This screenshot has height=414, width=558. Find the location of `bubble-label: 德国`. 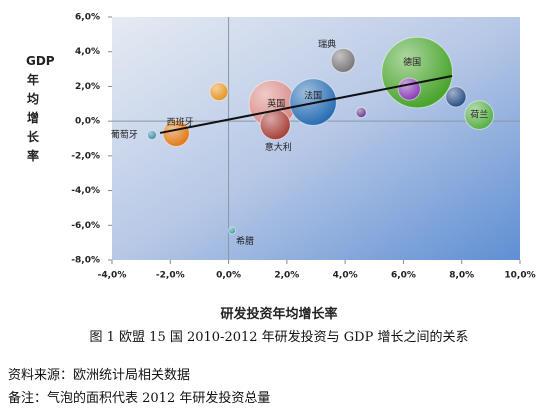

bubble-label: 德国 is located at coordinates (412, 62).